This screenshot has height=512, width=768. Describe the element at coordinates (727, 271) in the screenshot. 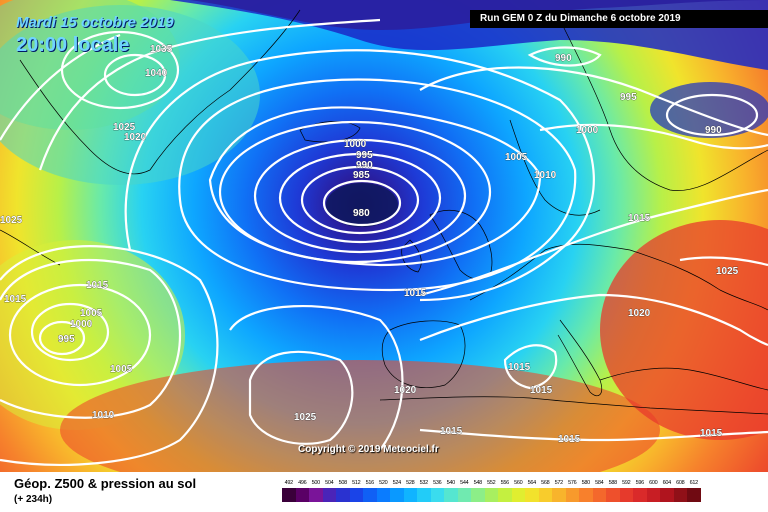

I see `isobar-label: 1025` at that location.